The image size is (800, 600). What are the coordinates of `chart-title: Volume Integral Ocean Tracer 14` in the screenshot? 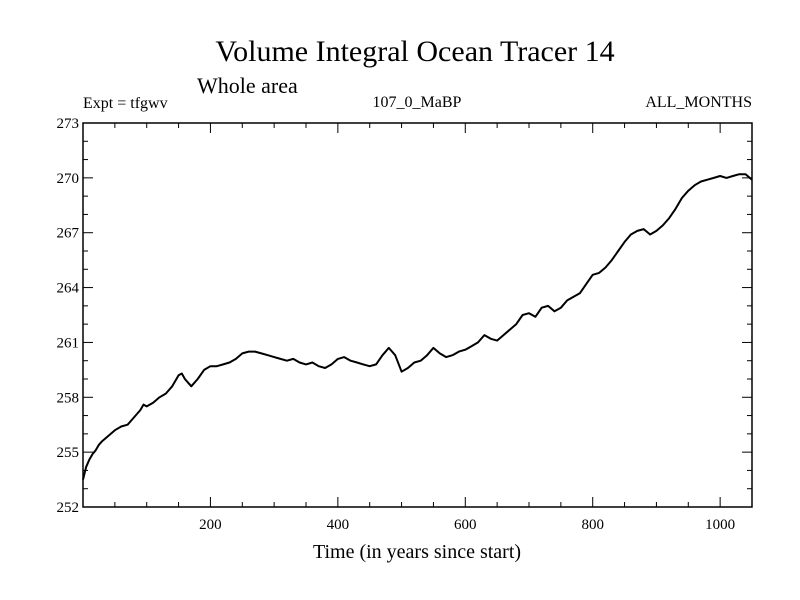 It's located at (414, 51).